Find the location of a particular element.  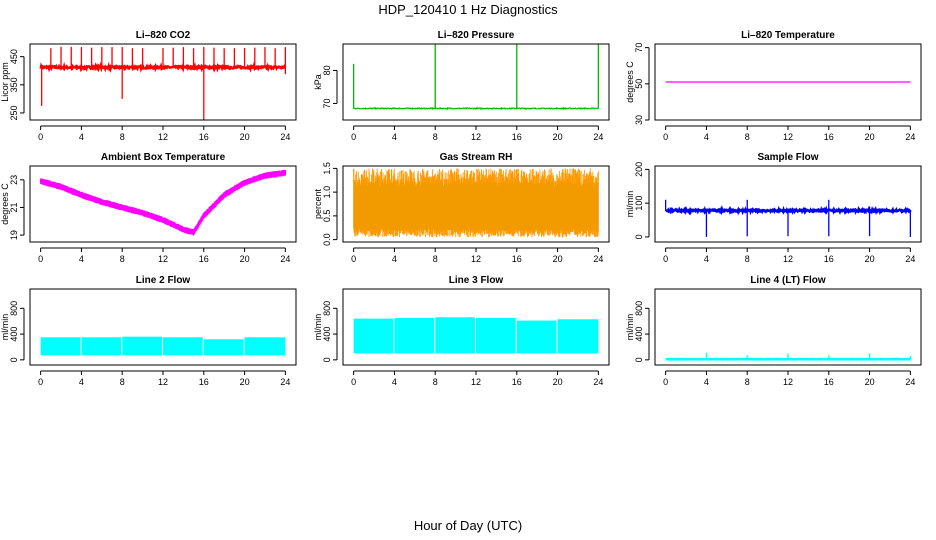

panel-title: Gas Stream RH is located at coordinates (476, 157).